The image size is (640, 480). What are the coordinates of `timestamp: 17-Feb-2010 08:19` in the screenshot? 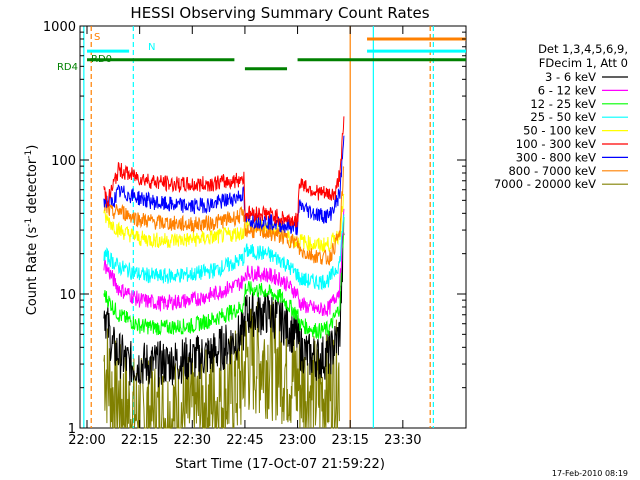 It's located at (590, 473).